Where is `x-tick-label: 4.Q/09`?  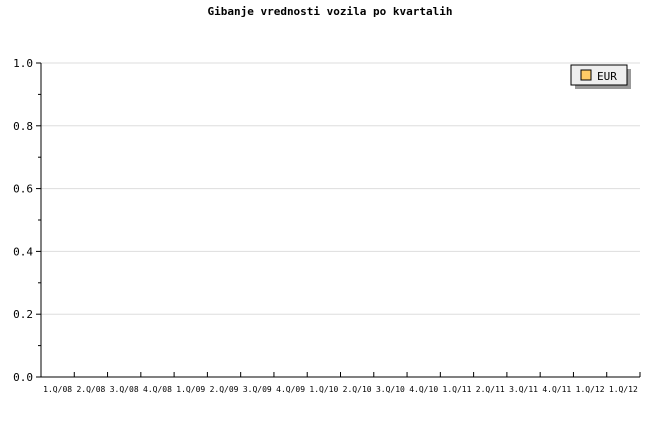
x-tick-label: 4.Q/09 is located at coordinates (290, 389).